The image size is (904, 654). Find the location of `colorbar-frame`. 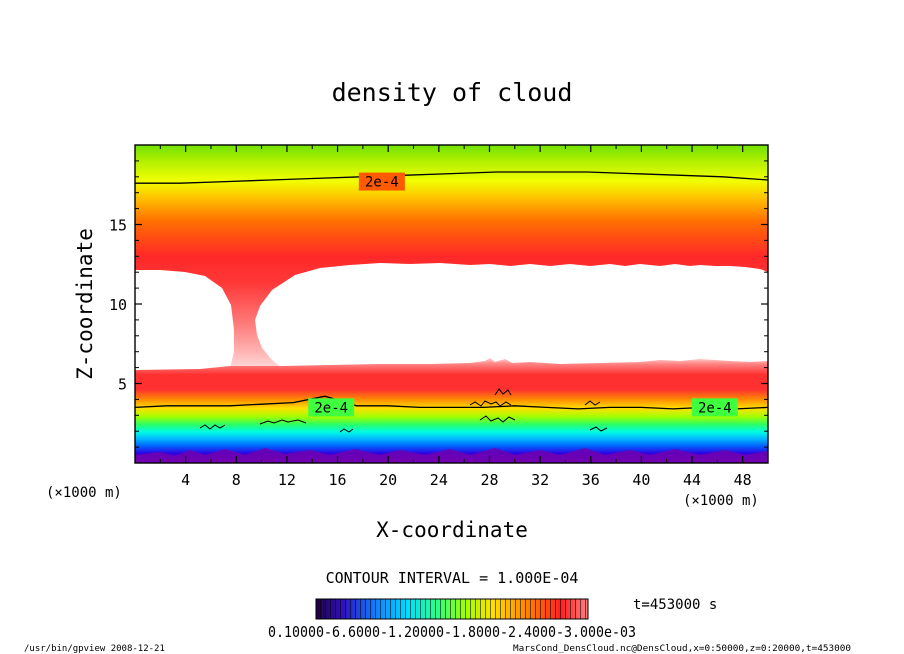

colorbar-frame is located at coordinates (452, 609).